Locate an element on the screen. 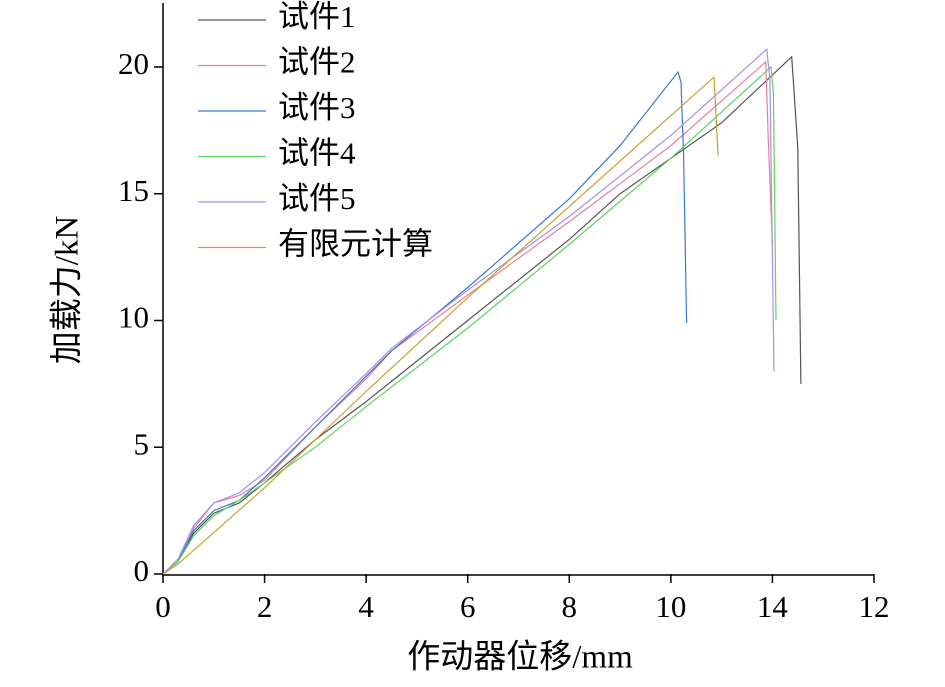 Image resolution: width=945 pixels, height=687 pixels. y-tick-label: 20 is located at coordinates (133, 63).